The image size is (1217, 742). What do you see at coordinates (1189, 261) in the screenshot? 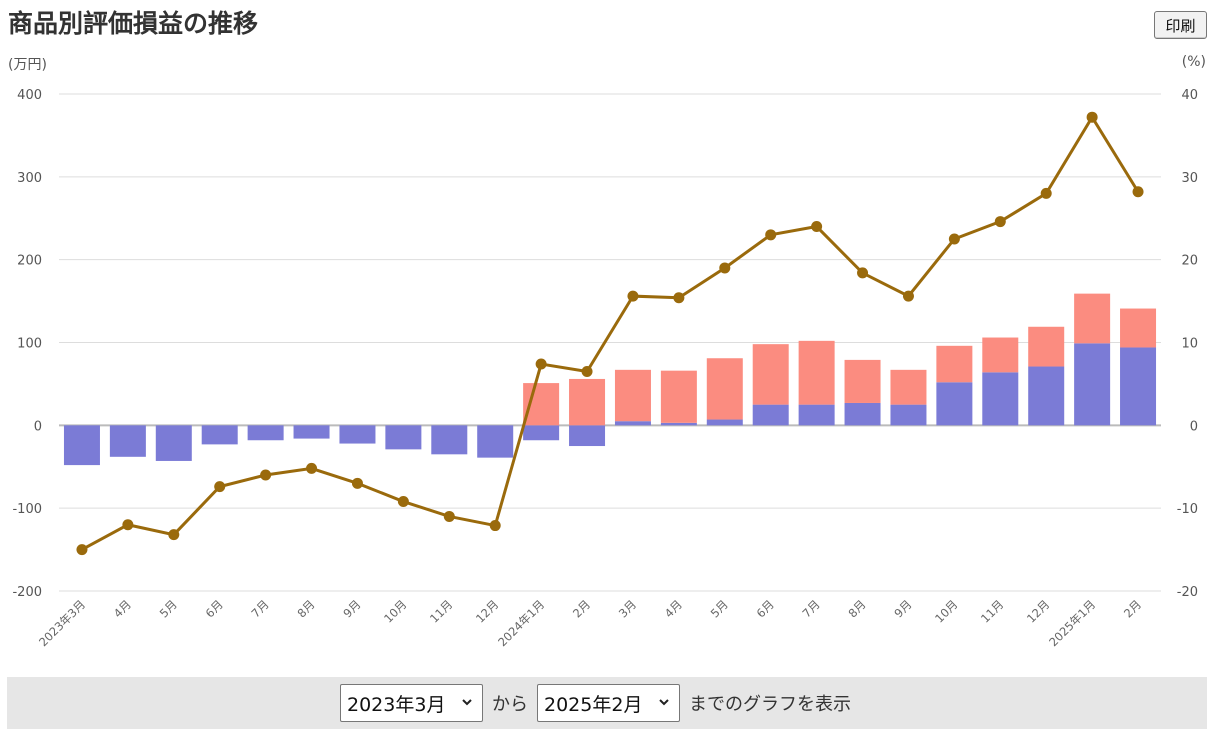
I see `y2-tick-label: 20` at bounding box center [1189, 261].